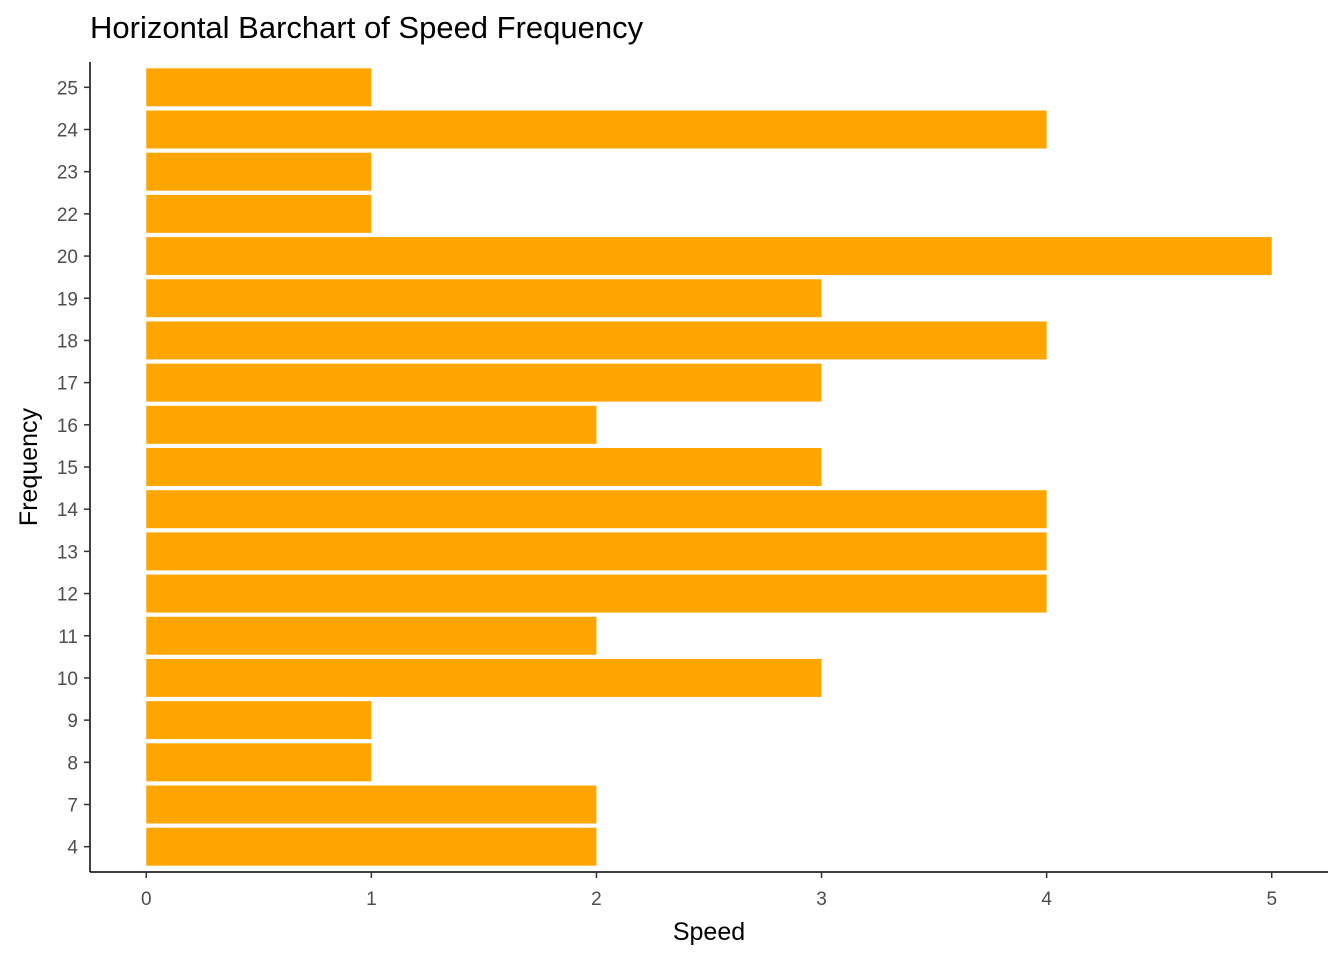 This screenshot has width=1344, height=960. I want to click on y-axis-ticks: 4 7 8 9 10 11 12 13 14 15 16 17 18 19 20 22 23 24 25, so click(73, 468).